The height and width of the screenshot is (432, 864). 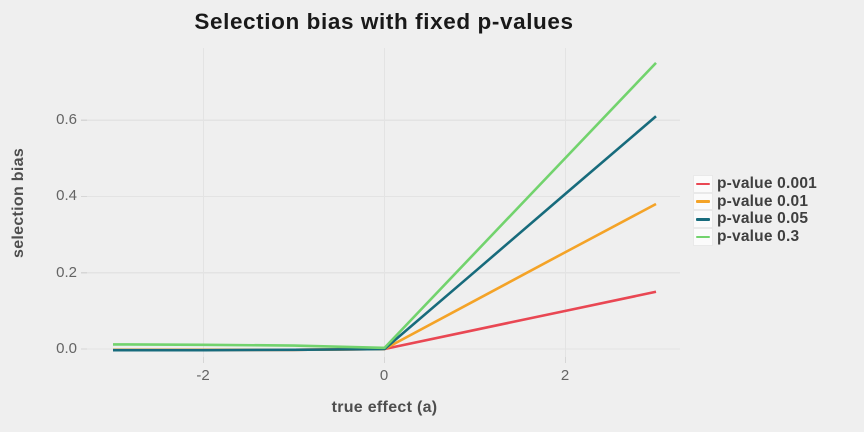 I want to click on y-tick-label-0.6: 0.6, so click(x=66, y=119).